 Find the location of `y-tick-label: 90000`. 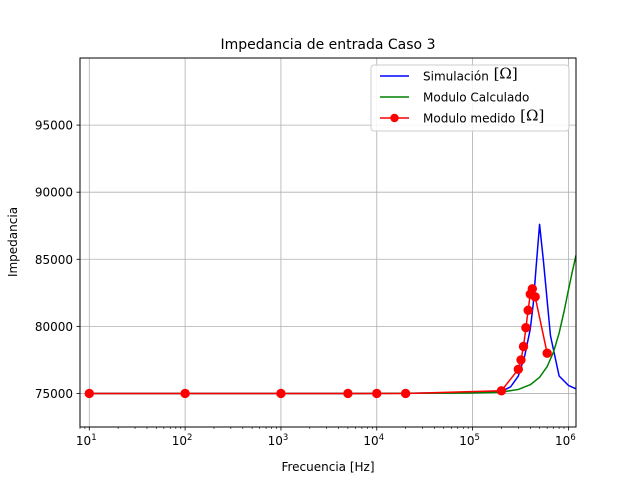

y-tick-label: 90000 is located at coordinates (54, 193).